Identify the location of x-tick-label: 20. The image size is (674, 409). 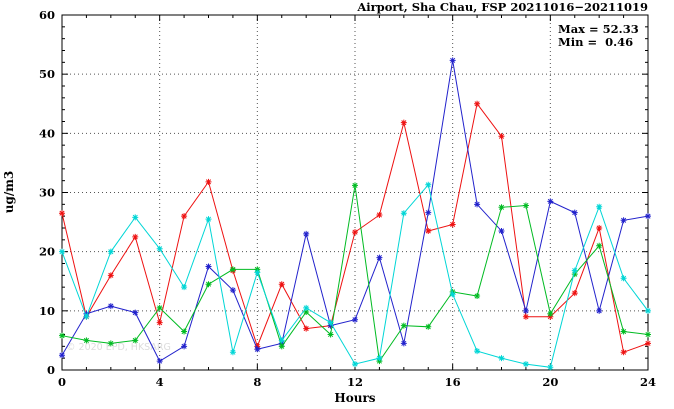
(550, 382).